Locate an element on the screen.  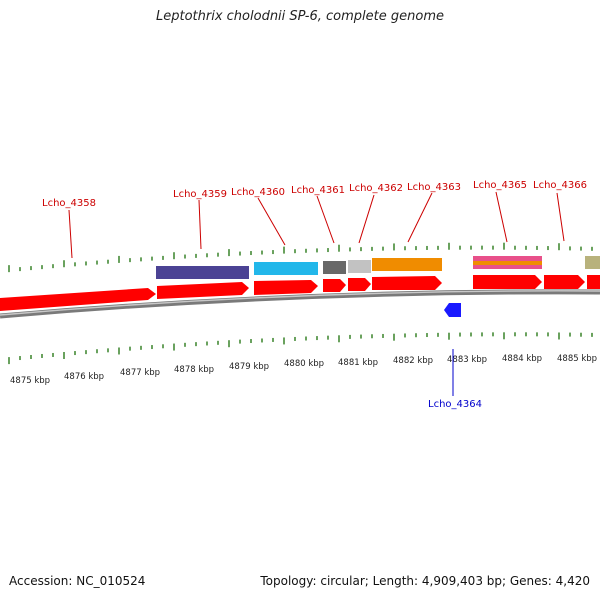
scale-label: 4878 kbp is located at coordinates (194, 370).